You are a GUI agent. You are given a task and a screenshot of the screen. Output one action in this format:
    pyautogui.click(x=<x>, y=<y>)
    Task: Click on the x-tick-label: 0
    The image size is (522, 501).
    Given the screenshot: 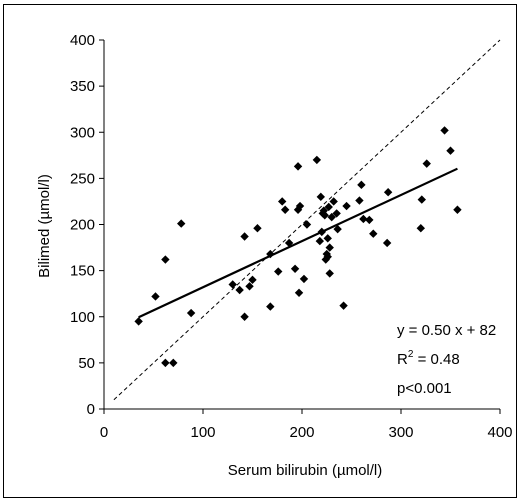 What is the action you would take?
    pyautogui.click(x=104, y=432)
    